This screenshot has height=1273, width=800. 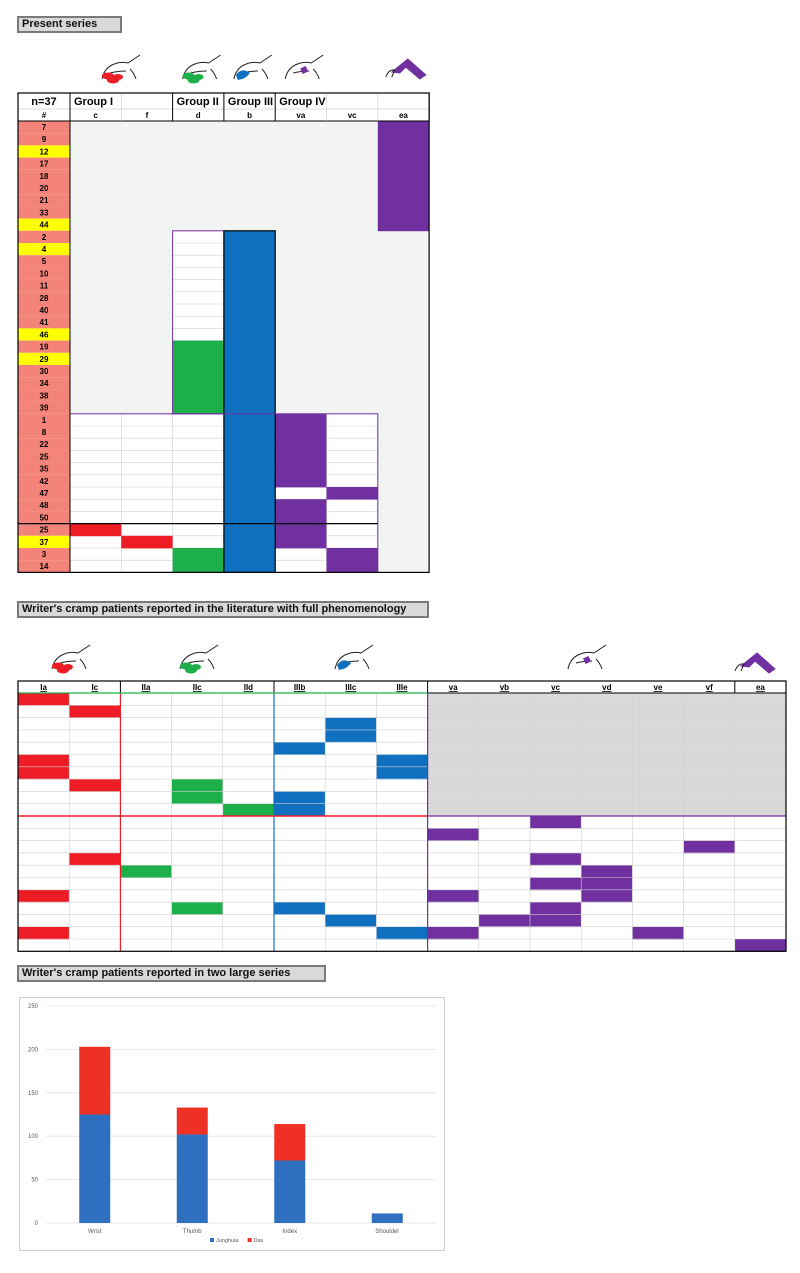 I want to click on patient-id: 47, so click(x=44, y=493).